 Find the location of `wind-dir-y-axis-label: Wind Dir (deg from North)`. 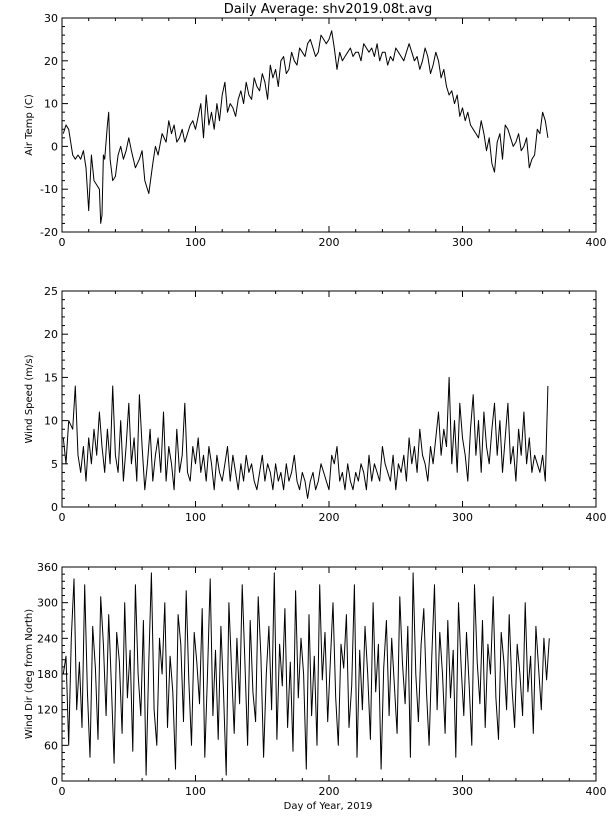

wind-dir-y-axis-label: Wind Dir (deg from North) is located at coordinates (29, 674).